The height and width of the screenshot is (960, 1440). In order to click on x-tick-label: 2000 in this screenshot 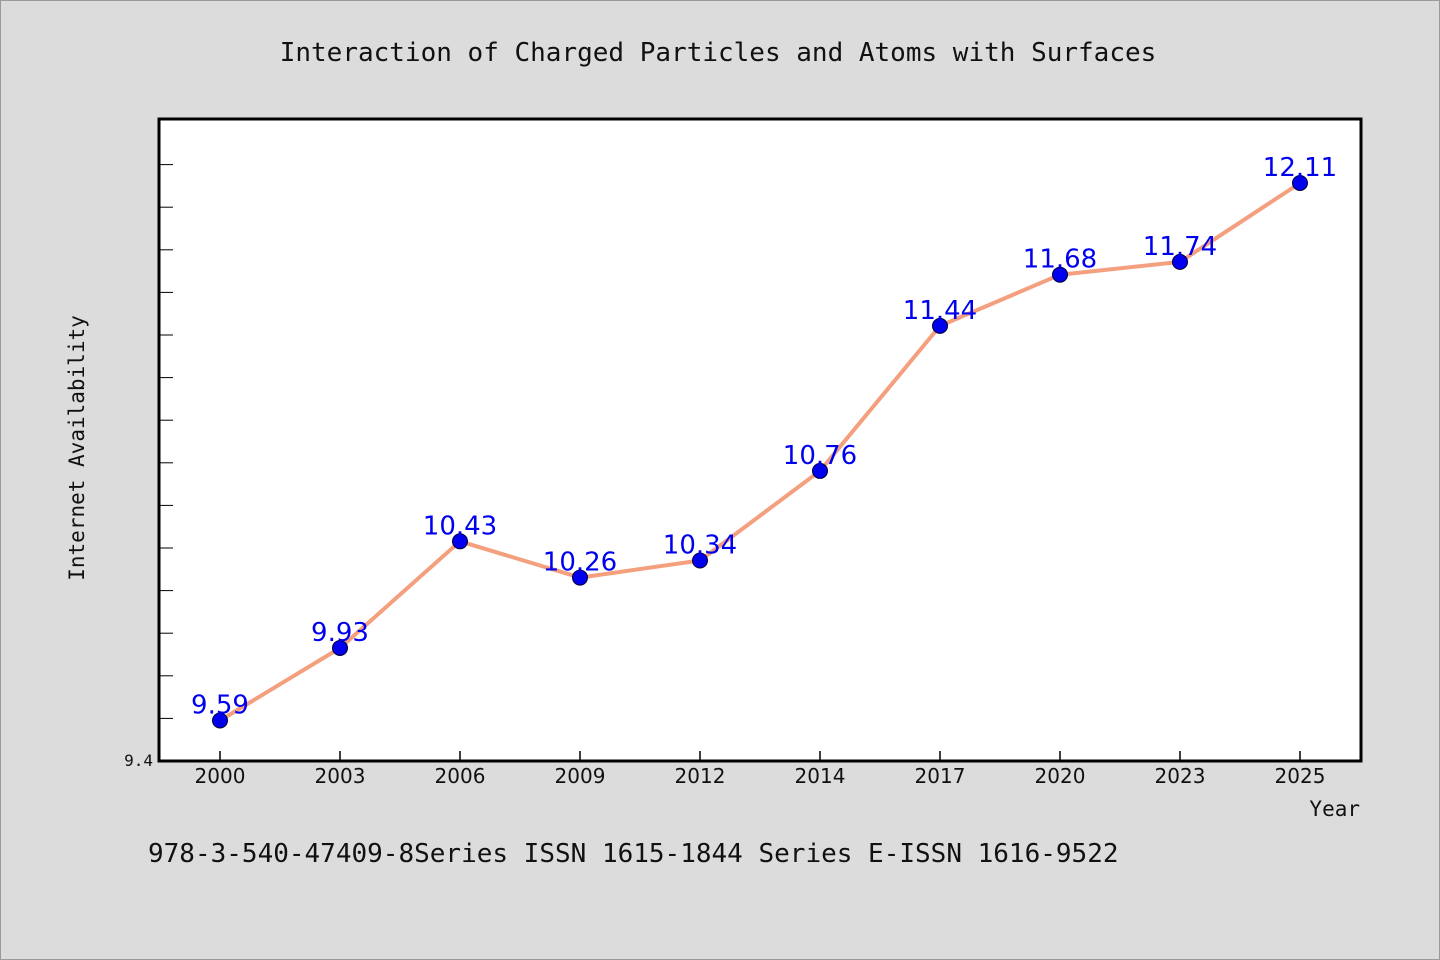, I will do `click(220, 776)`.